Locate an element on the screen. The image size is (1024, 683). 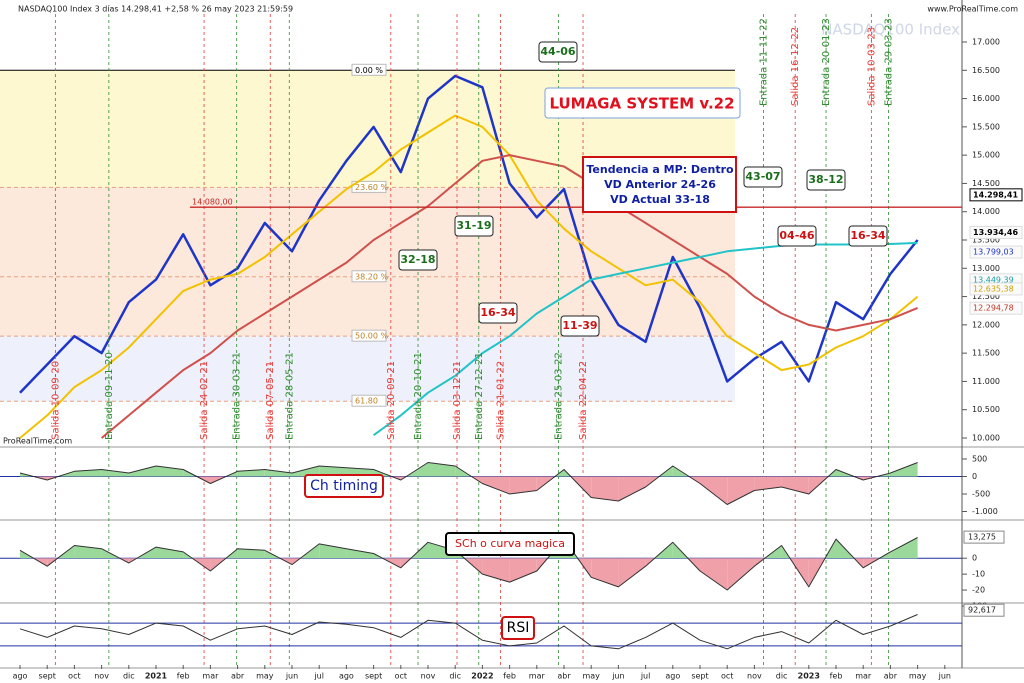
signal-label: Salida 22-04-22 is located at coordinates (583, 400).